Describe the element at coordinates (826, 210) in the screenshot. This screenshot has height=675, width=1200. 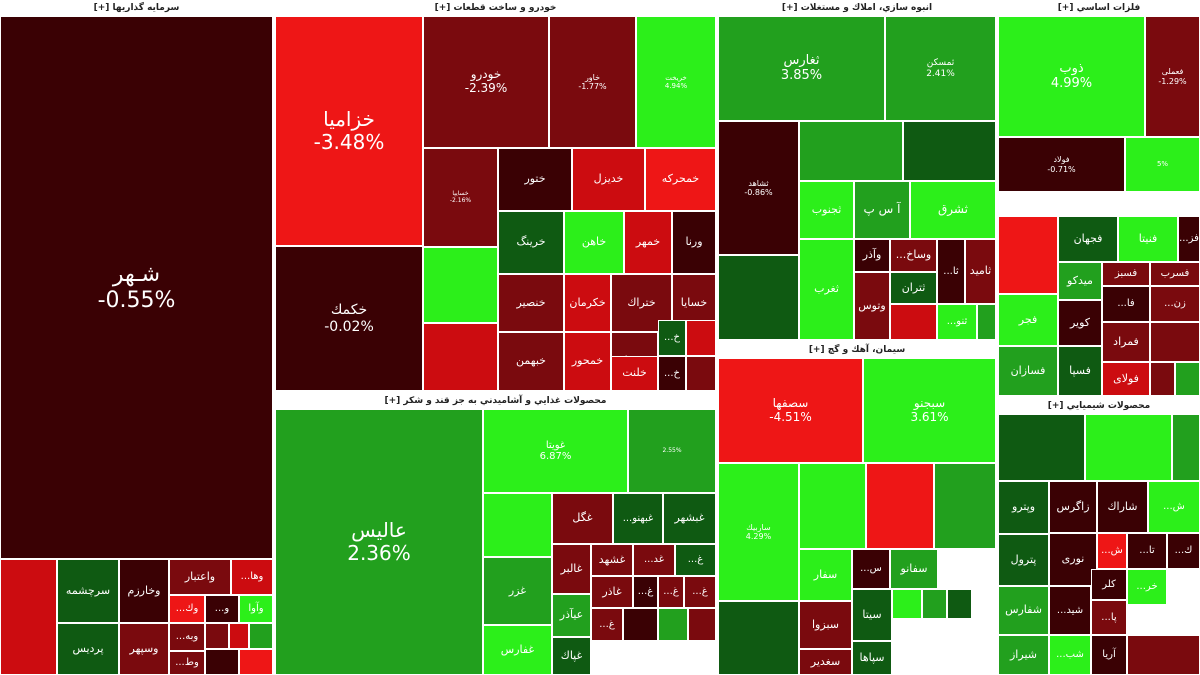
I see `stock-tile: ثجنوب` at that location.